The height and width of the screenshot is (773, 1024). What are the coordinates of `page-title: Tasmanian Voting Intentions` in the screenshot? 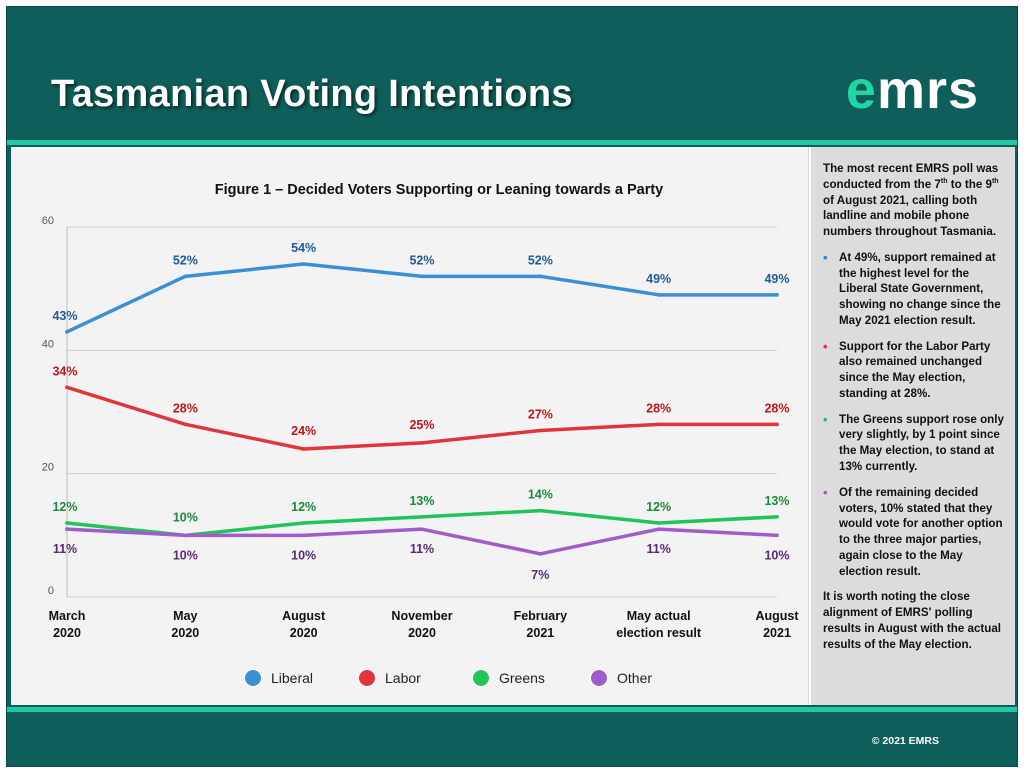 It's located at (312, 94).